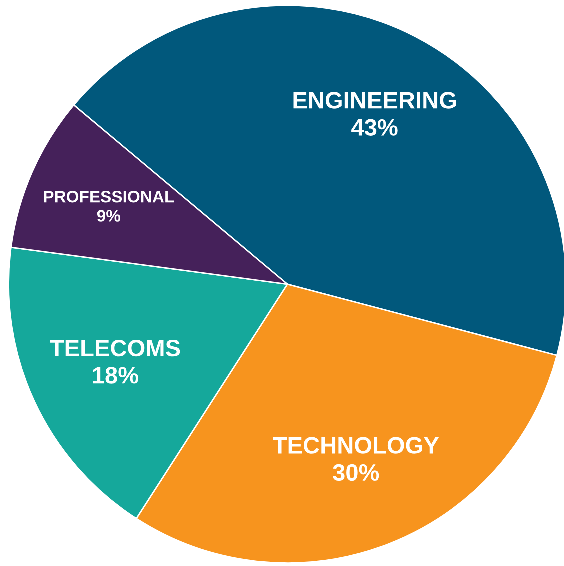 The width and height of the screenshot is (564, 566). I want to click on data-label: 43%, so click(375, 127).